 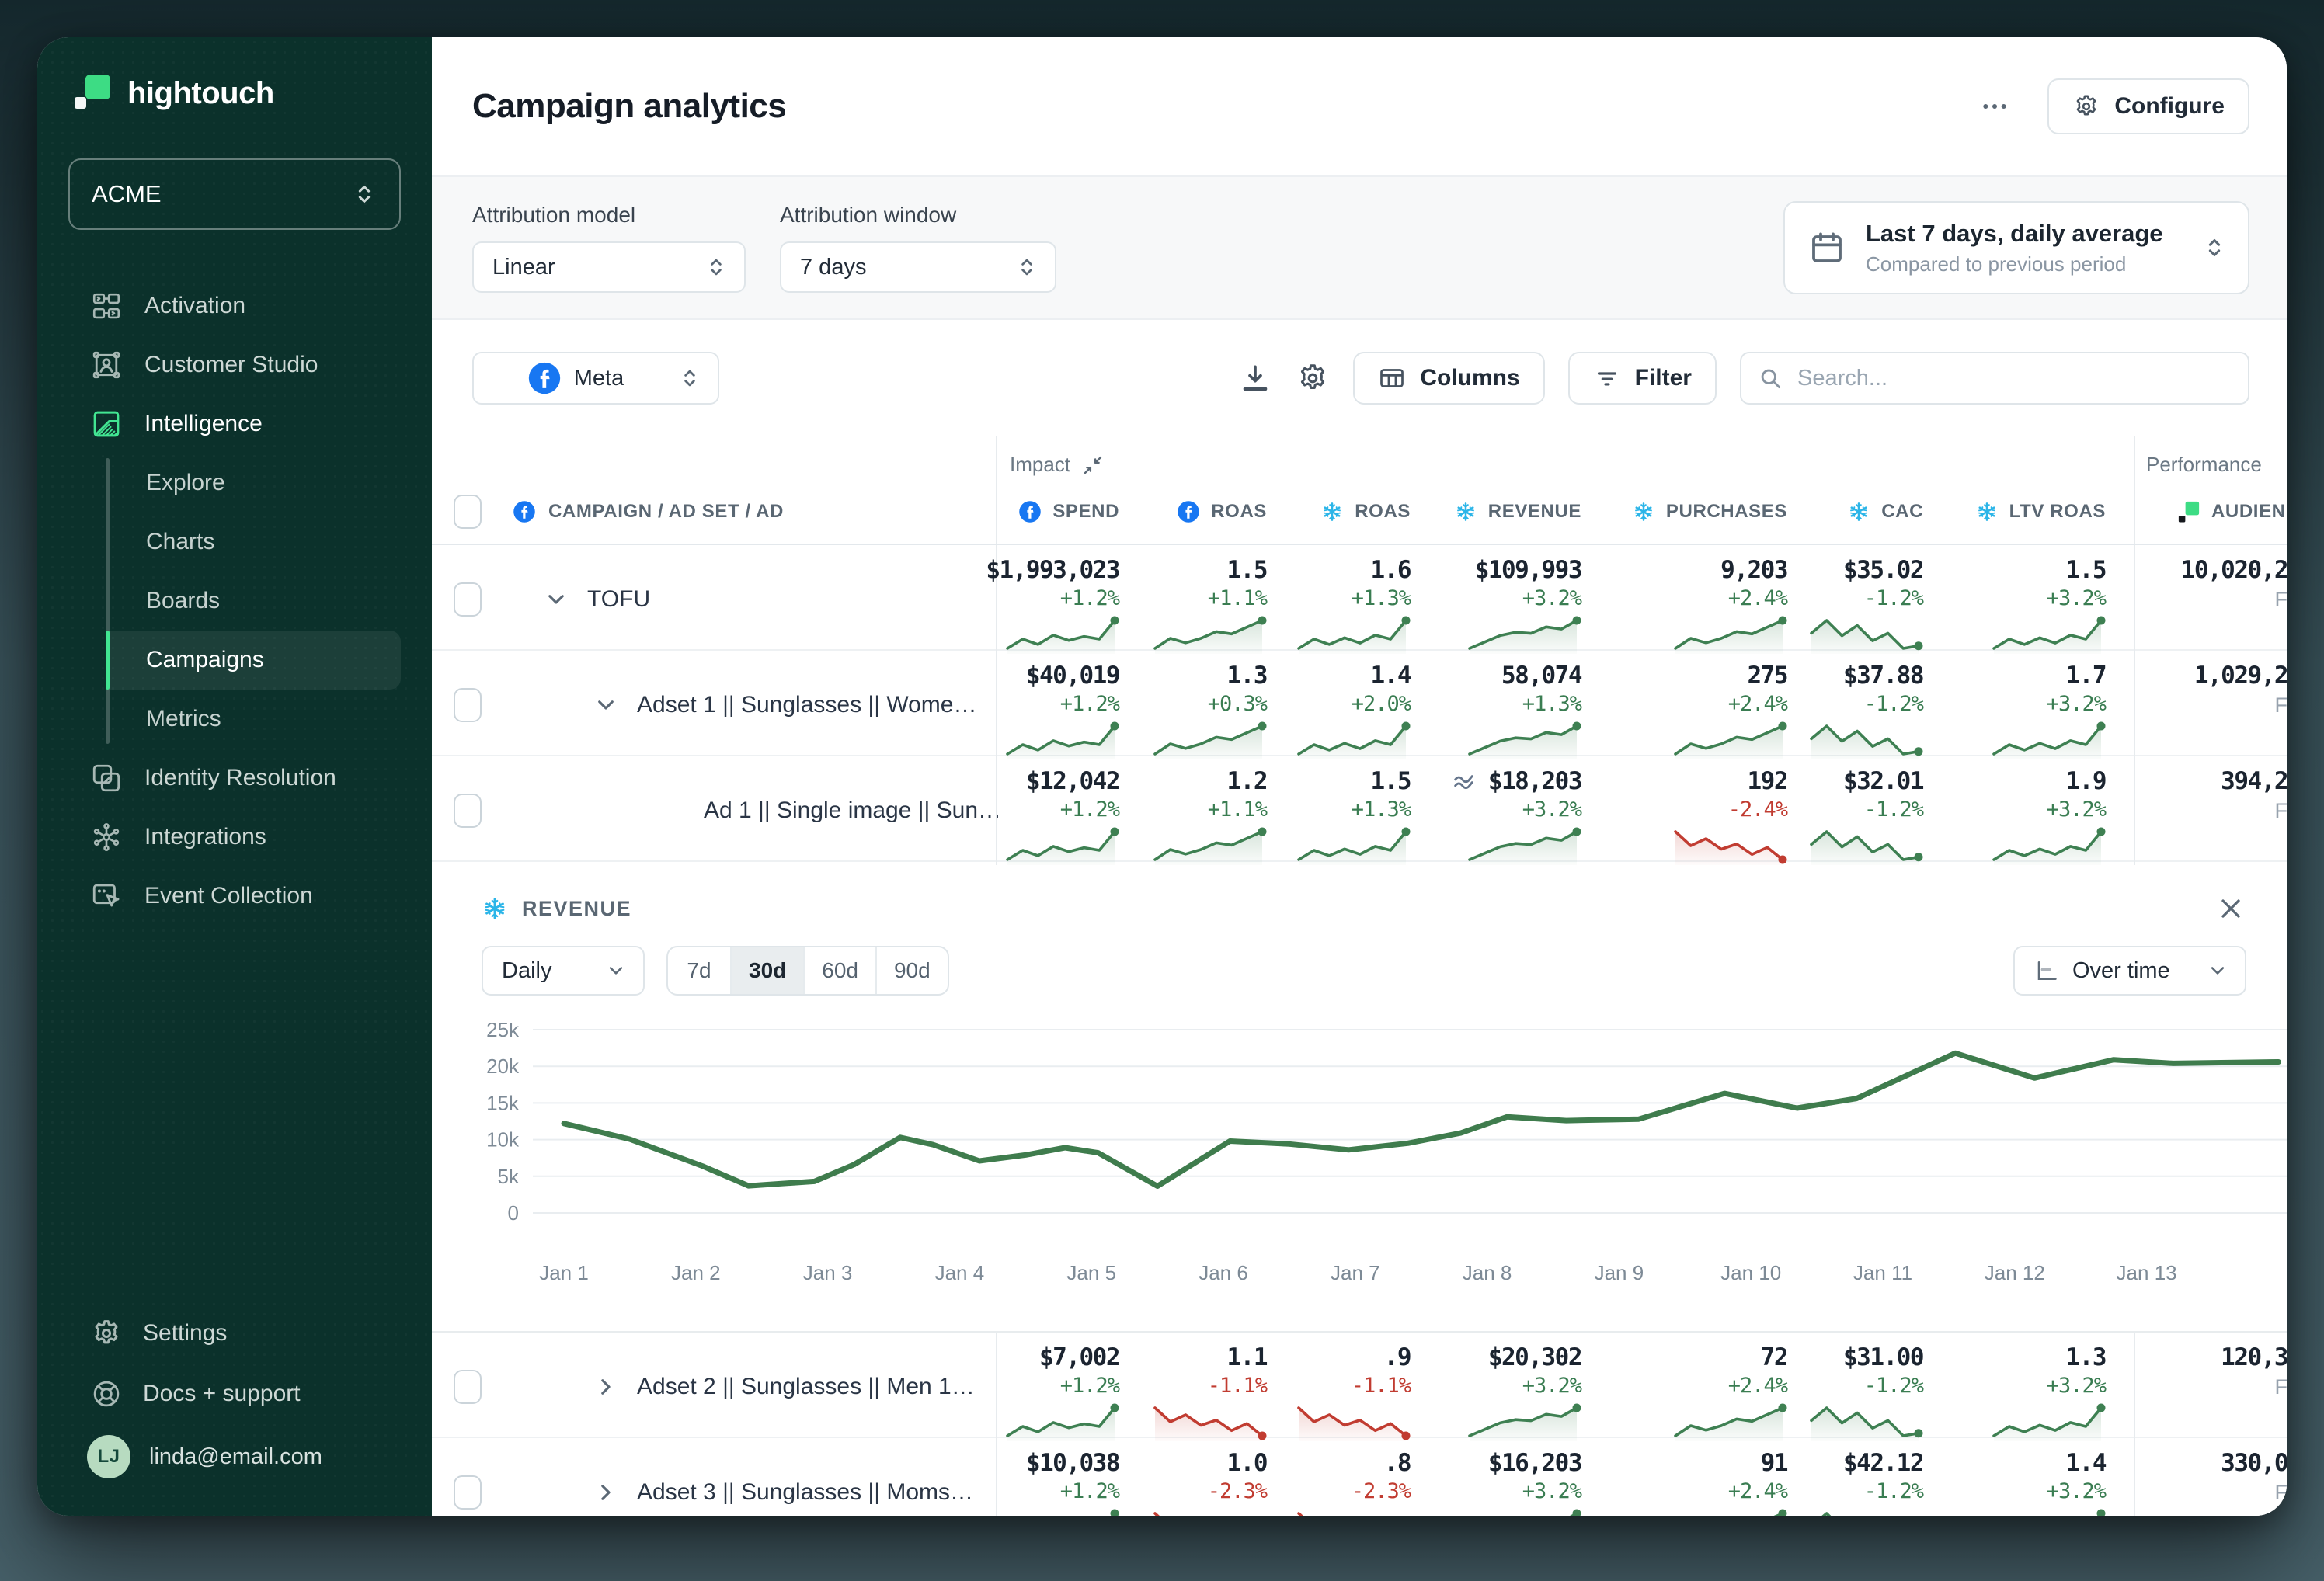 What do you see at coordinates (234, 779) in the screenshot?
I see `sidebar-item-identity-resolution: Identity Resolution` at bounding box center [234, 779].